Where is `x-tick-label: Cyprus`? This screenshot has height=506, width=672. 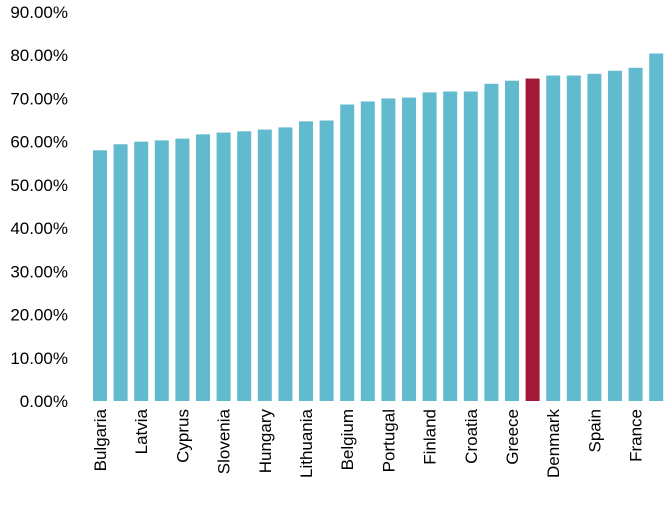 x-tick-label: Cyprus is located at coordinates (182, 436).